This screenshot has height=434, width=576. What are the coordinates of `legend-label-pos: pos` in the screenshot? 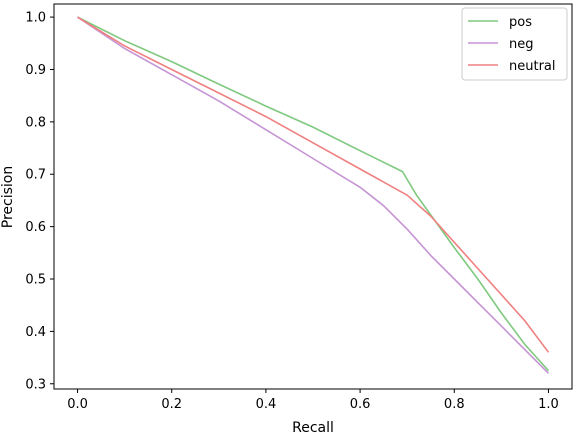 It's located at (520, 22).